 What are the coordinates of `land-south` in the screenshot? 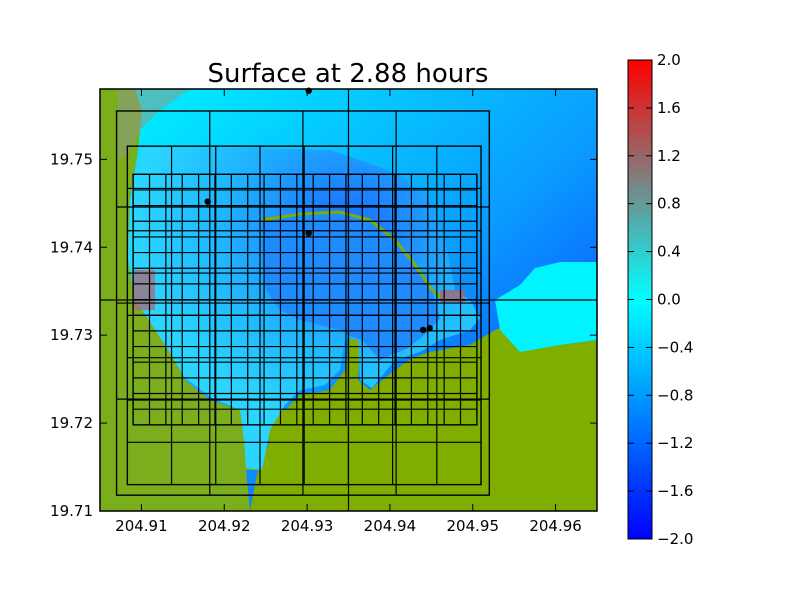 It's located at (418, 418).